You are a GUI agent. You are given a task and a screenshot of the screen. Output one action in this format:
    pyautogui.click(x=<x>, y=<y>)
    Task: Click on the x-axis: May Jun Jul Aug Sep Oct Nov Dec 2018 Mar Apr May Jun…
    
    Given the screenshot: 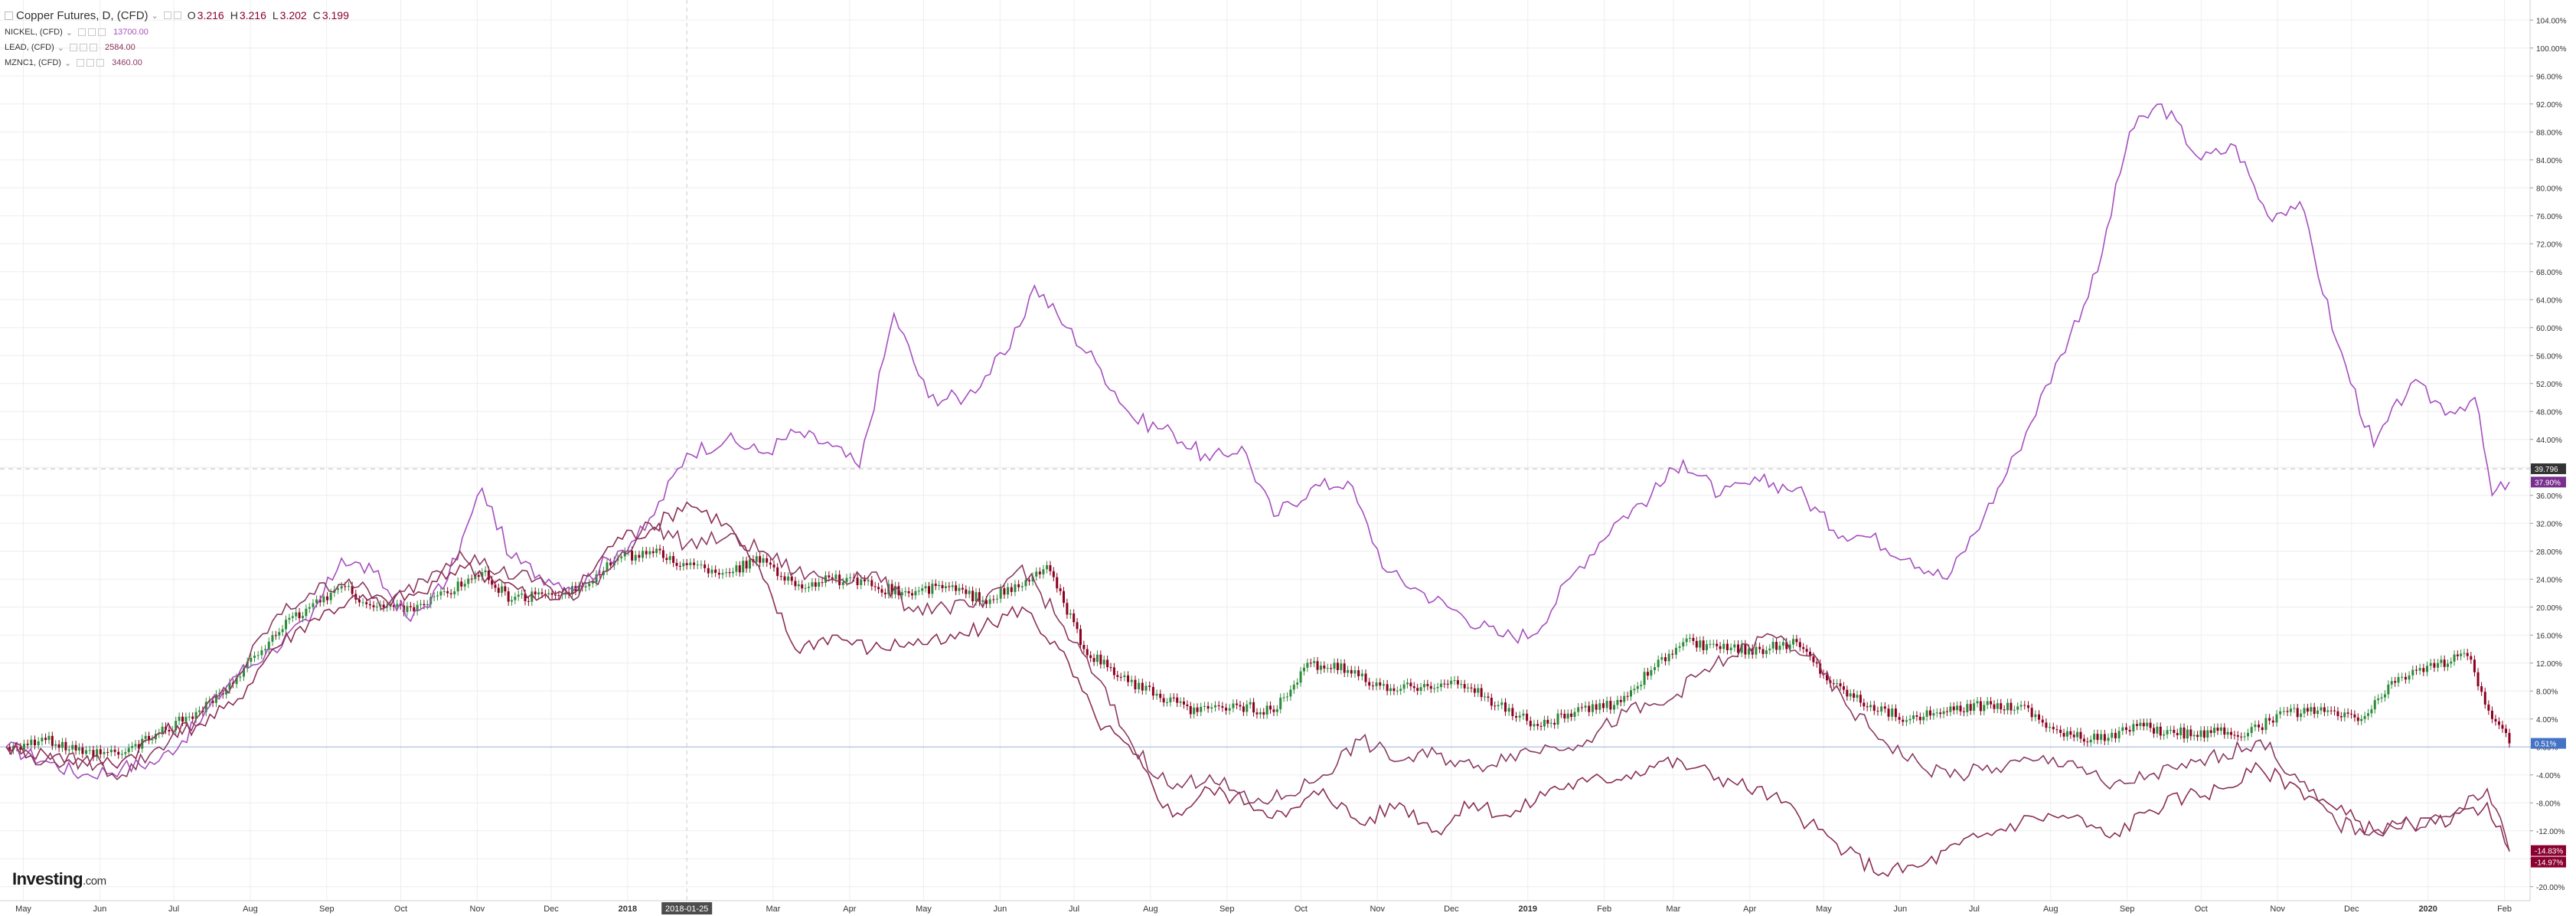 What is the action you would take?
    pyautogui.click(x=1263, y=908)
    